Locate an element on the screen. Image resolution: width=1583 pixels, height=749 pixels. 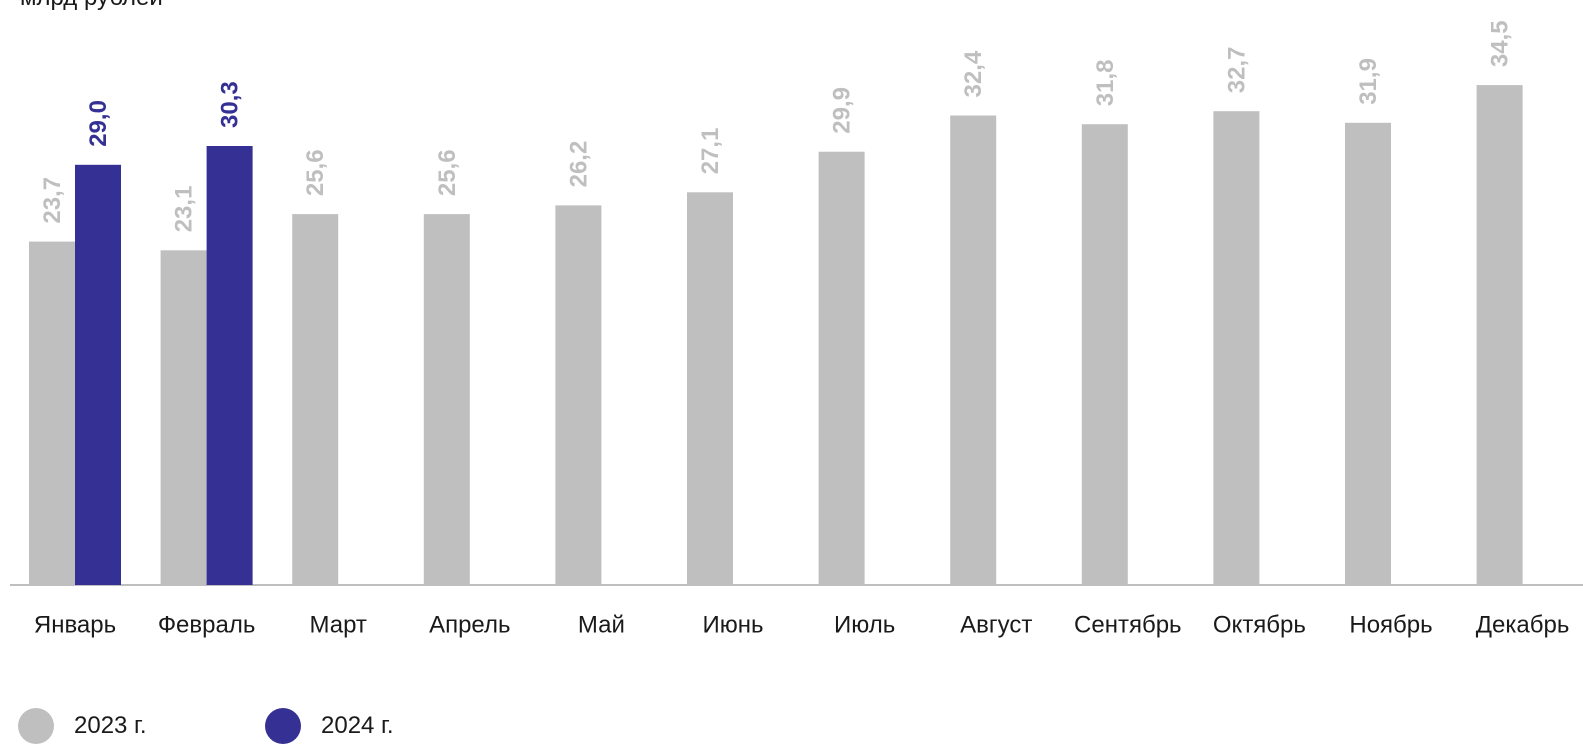
value-label-2023-7: 29,9 is located at coordinates (842, 110).